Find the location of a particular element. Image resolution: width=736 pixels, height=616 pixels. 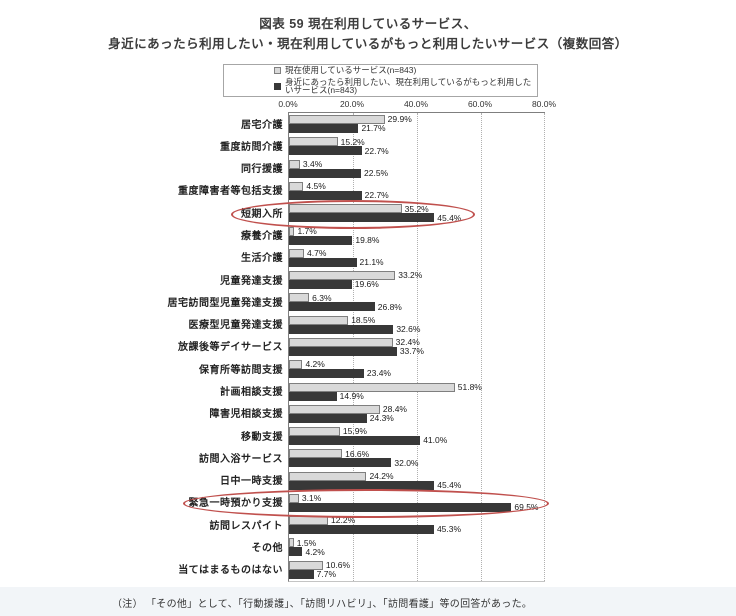

footnote-band is located at coordinates (368, 601).